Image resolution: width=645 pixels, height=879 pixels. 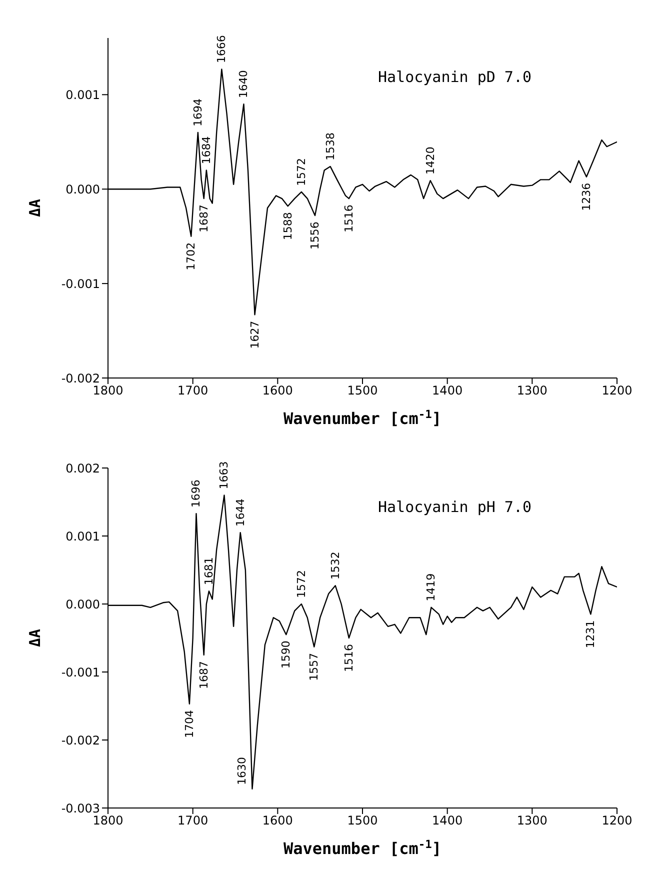 What do you see at coordinates (240, 512) in the screenshot?
I see `annotation: 1644` at bounding box center [240, 512].